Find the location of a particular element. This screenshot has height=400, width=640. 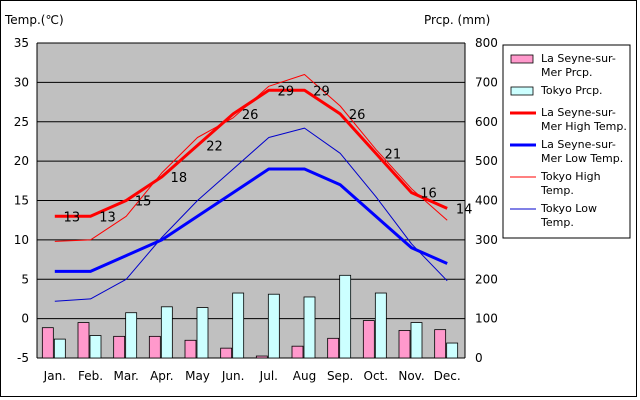

legend-label: Tokyo Prcp. is located at coordinates (571, 90).